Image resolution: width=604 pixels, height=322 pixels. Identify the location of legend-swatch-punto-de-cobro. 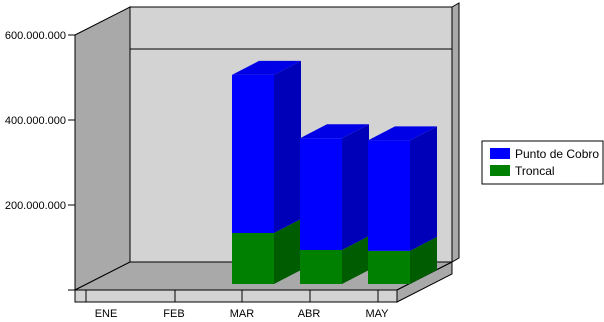
(500, 153).